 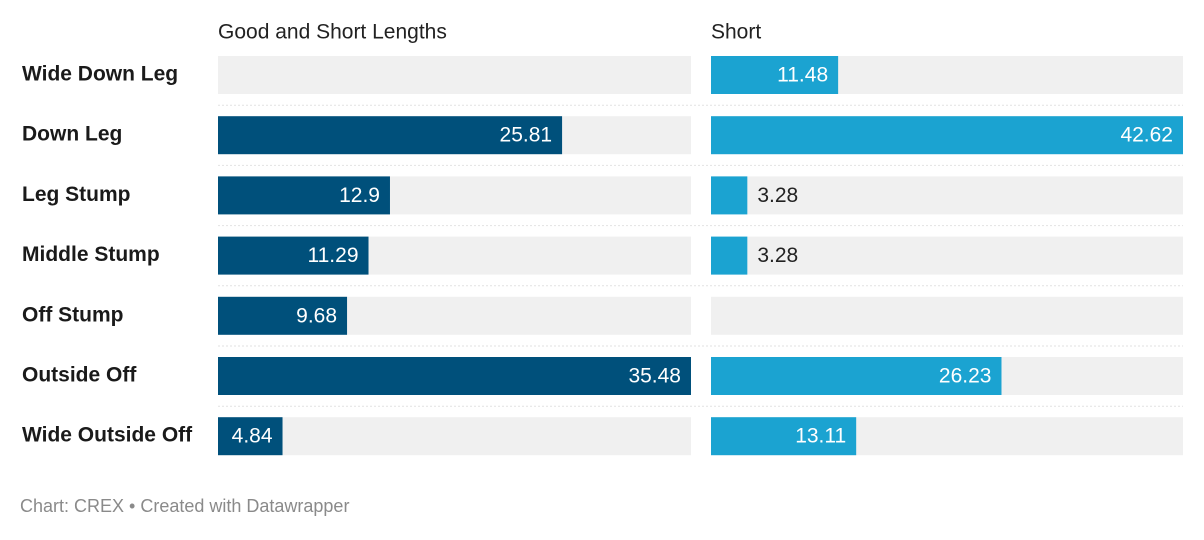 I want to click on panel-title: Short, so click(x=736, y=32).